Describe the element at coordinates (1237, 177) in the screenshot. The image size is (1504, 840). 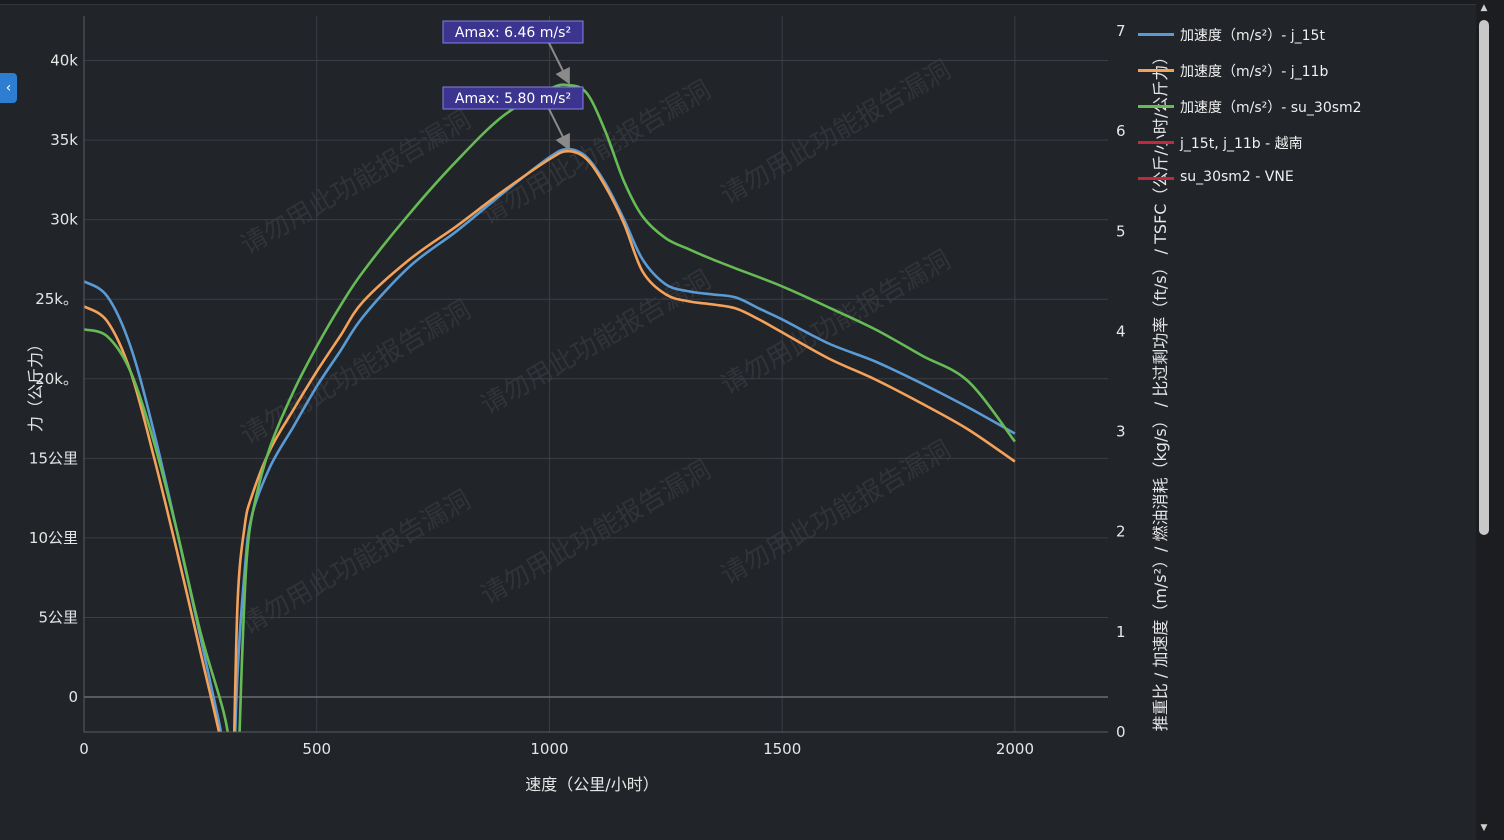
I see `legend-label: su_30sm2 - VNE` at that location.